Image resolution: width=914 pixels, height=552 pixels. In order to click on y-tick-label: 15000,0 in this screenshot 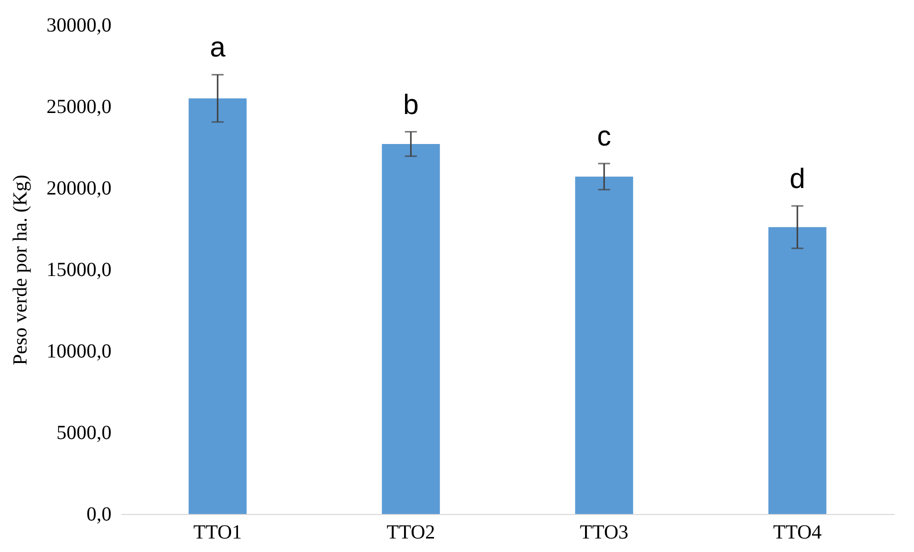, I will do `click(79, 270)`.